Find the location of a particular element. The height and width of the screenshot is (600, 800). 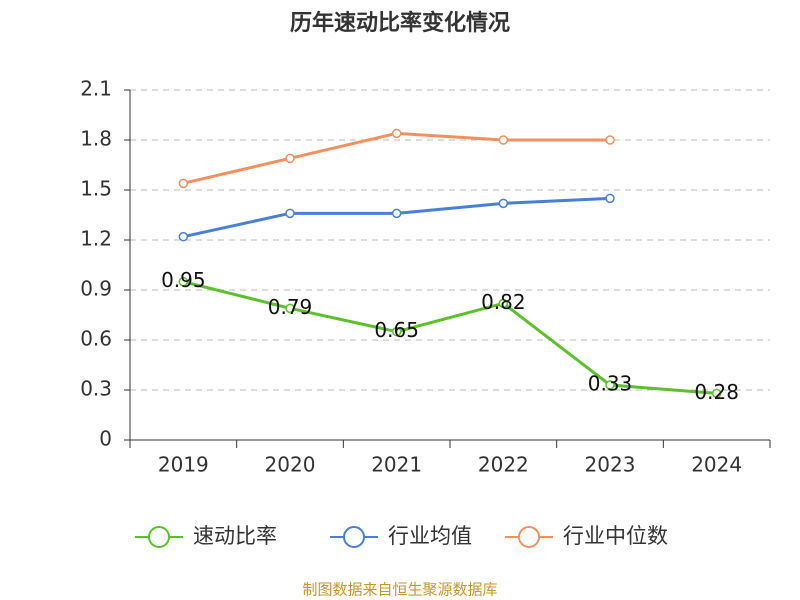

data-label: 0.65 is located at coordinates (396, 330).